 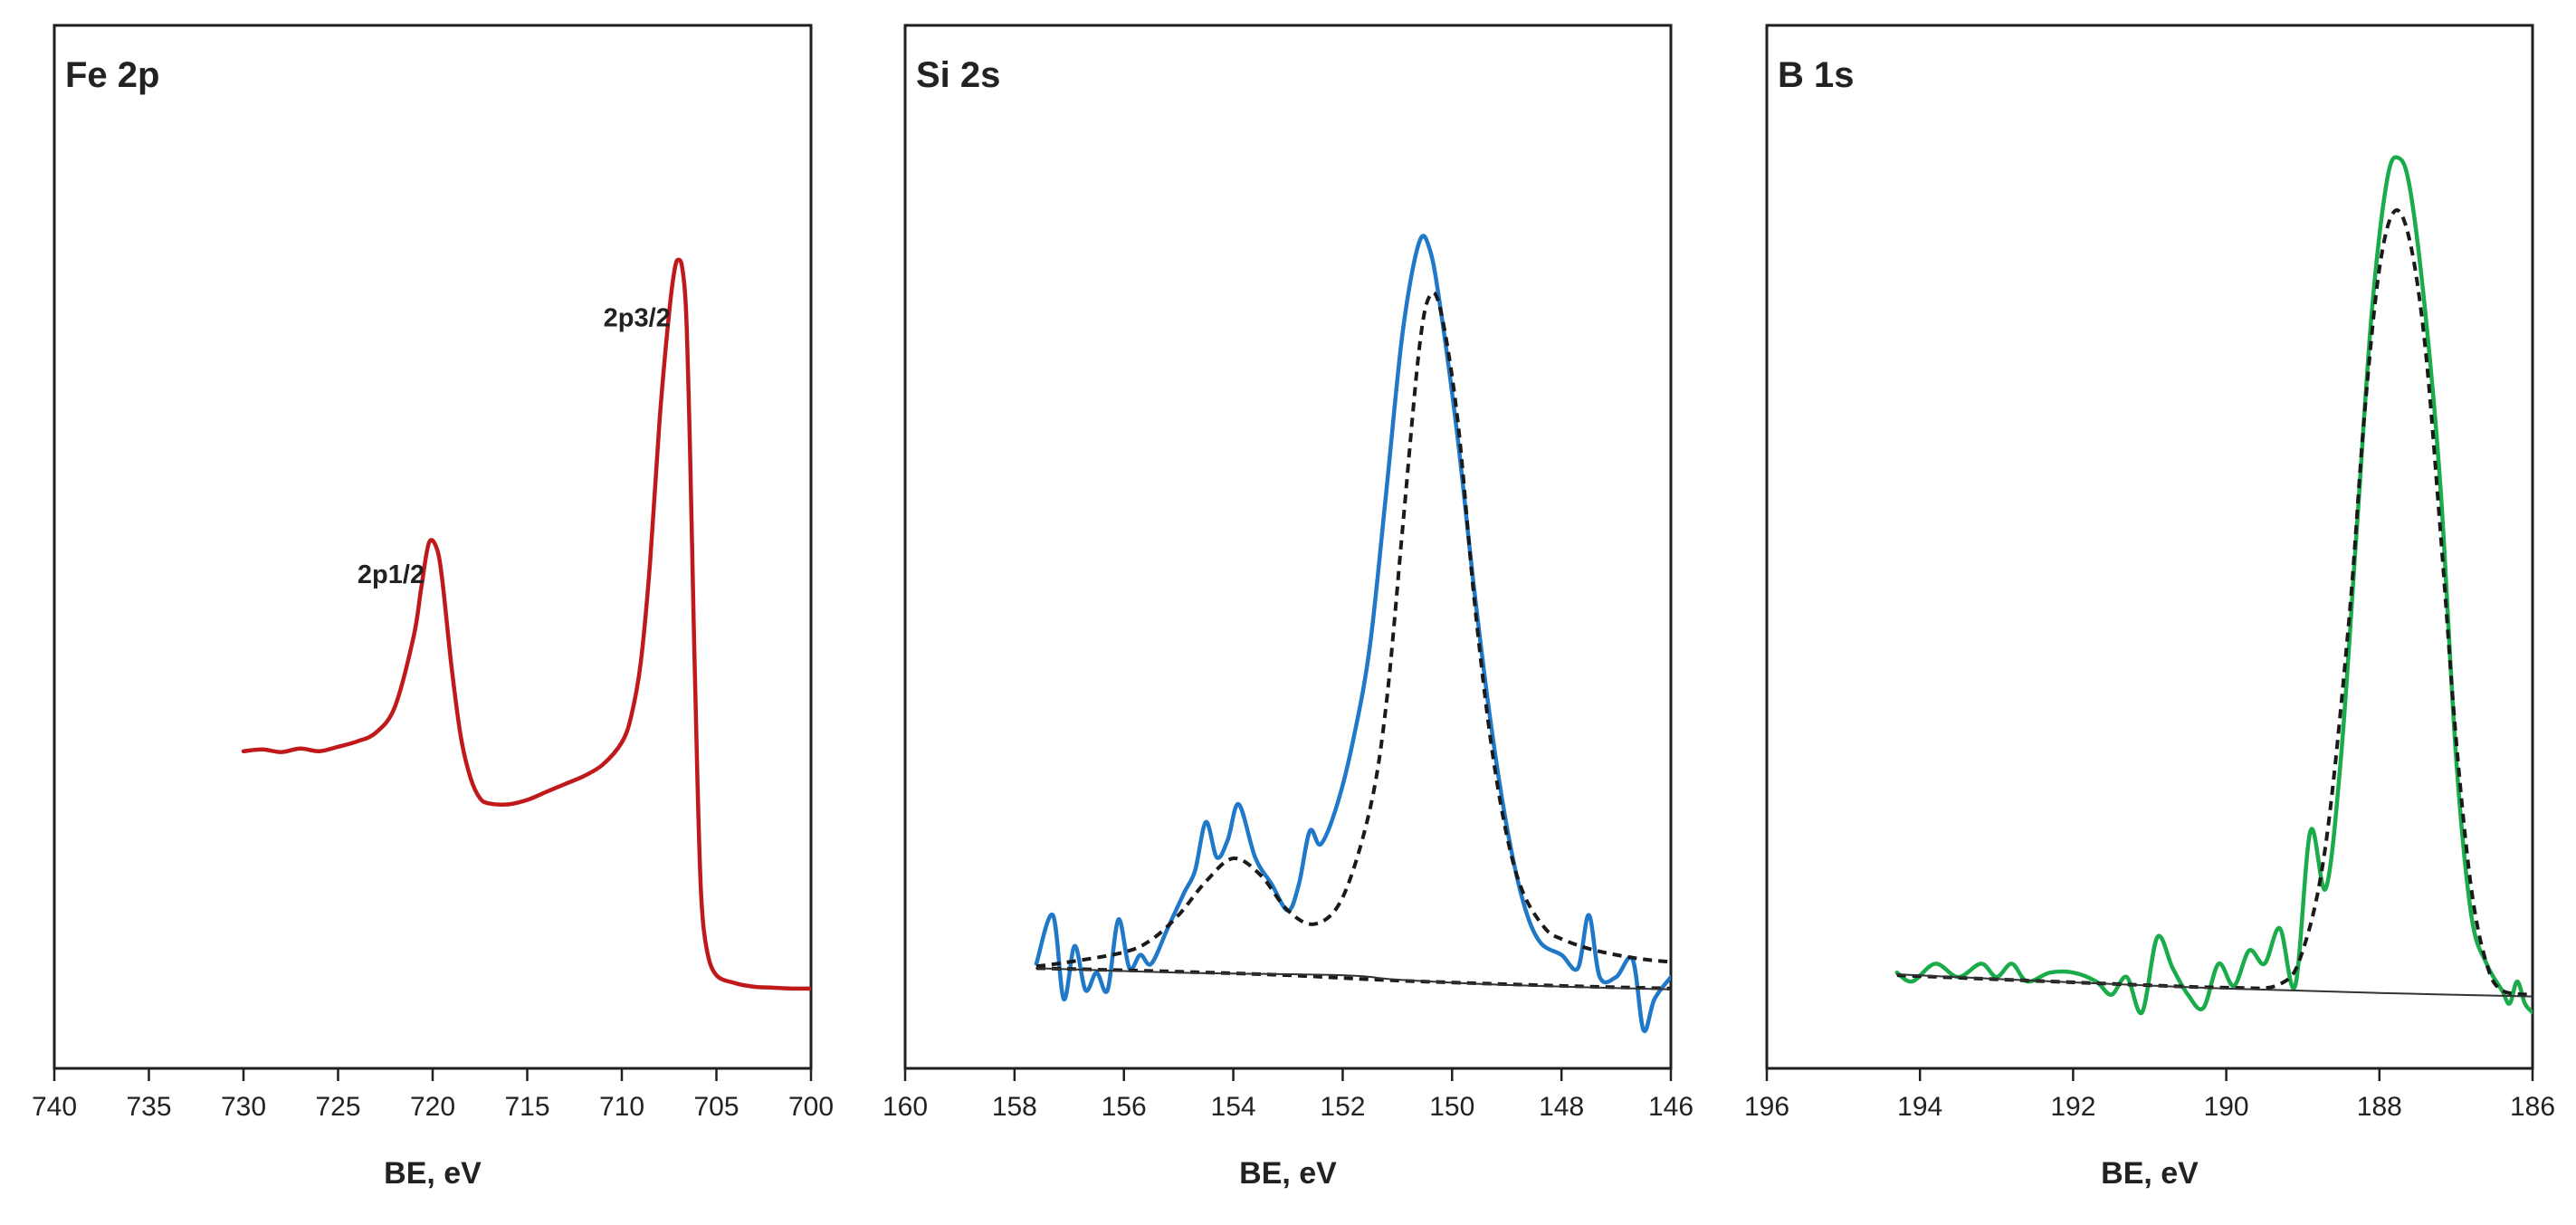 What do you see at coordinates (1014, 1107) in the screenshot?
I see `si-2s-x-tick-label: 158` at bounding box center [1014, 1107].